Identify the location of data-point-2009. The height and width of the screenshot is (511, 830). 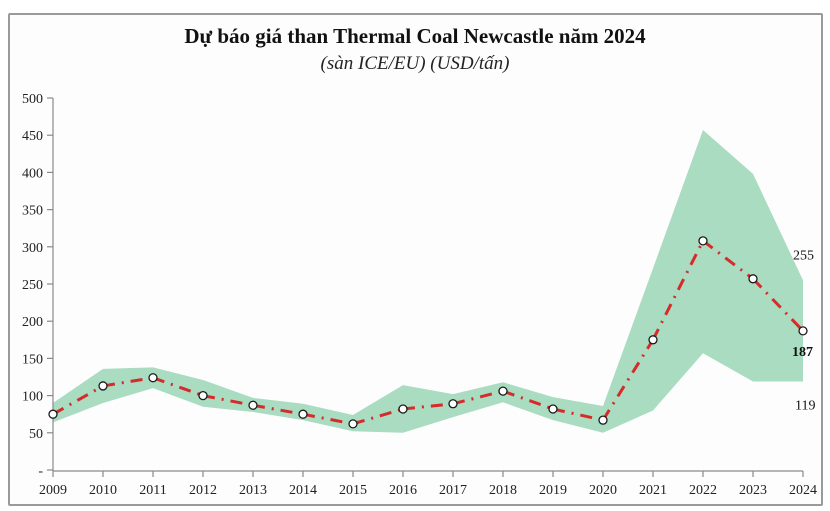
(53, 414).